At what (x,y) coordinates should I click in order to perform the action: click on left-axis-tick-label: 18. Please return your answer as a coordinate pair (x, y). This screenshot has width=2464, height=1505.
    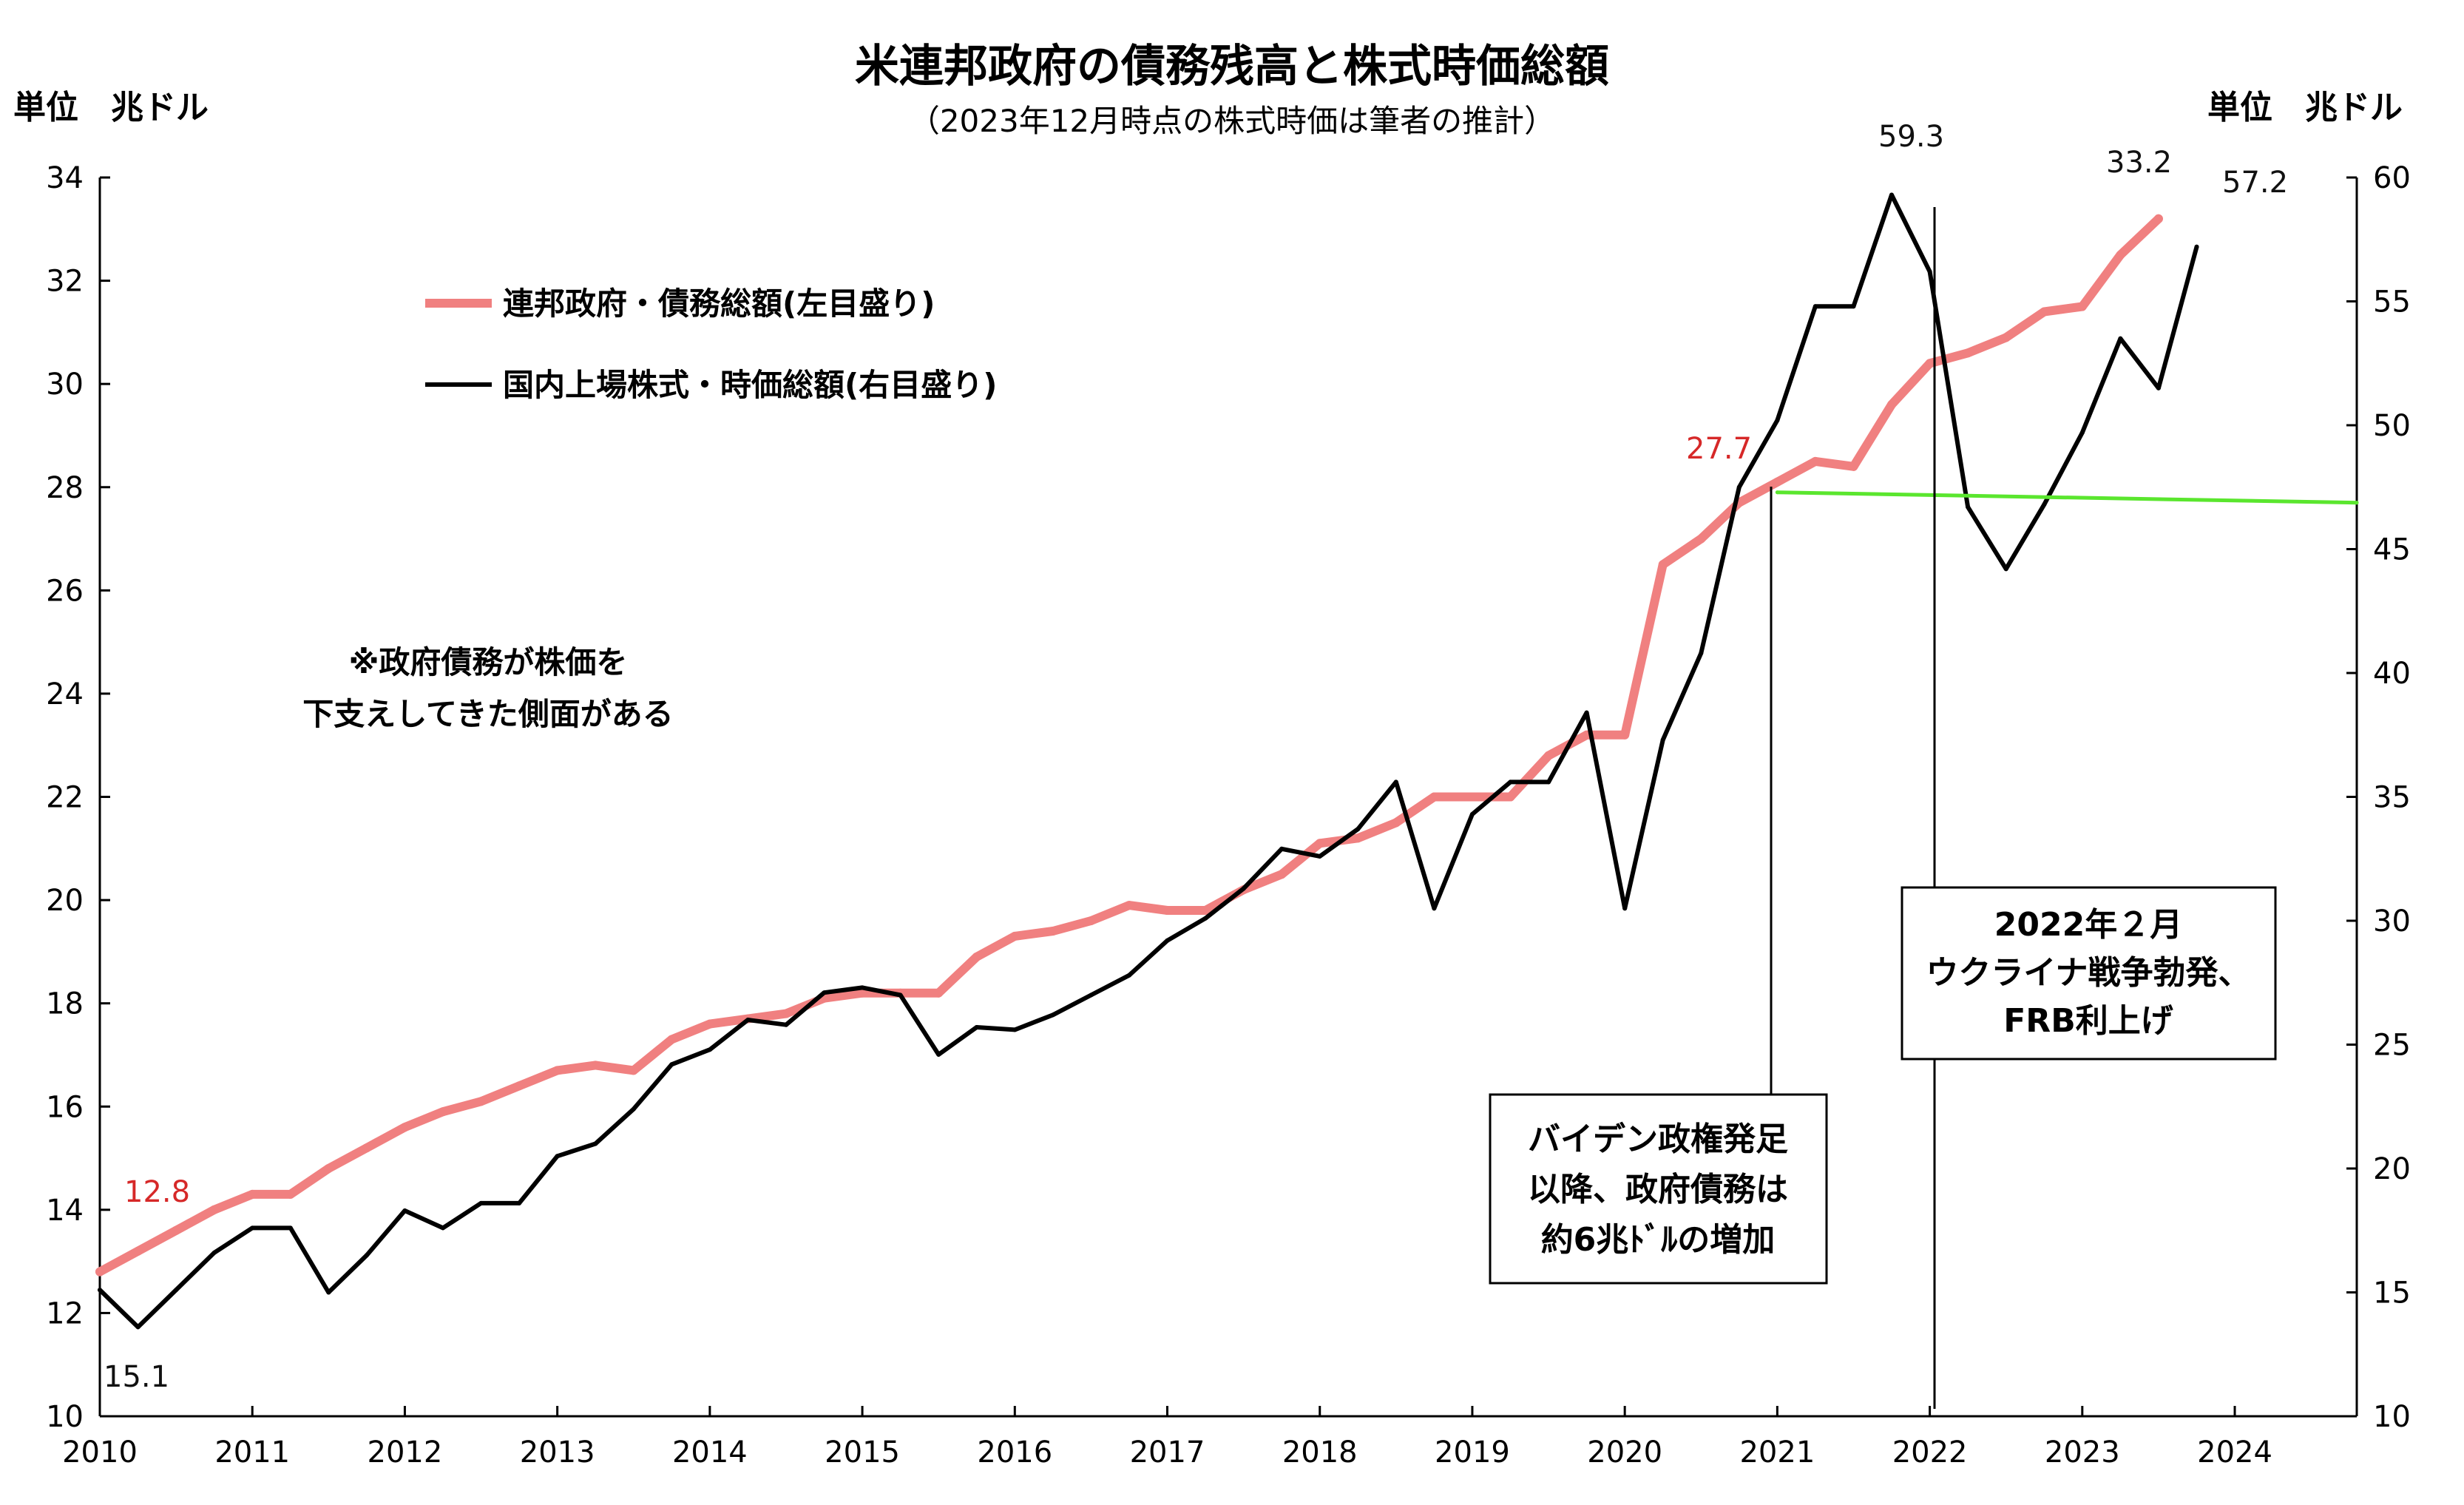
    Looking at the image, I should click on (65, 1004).